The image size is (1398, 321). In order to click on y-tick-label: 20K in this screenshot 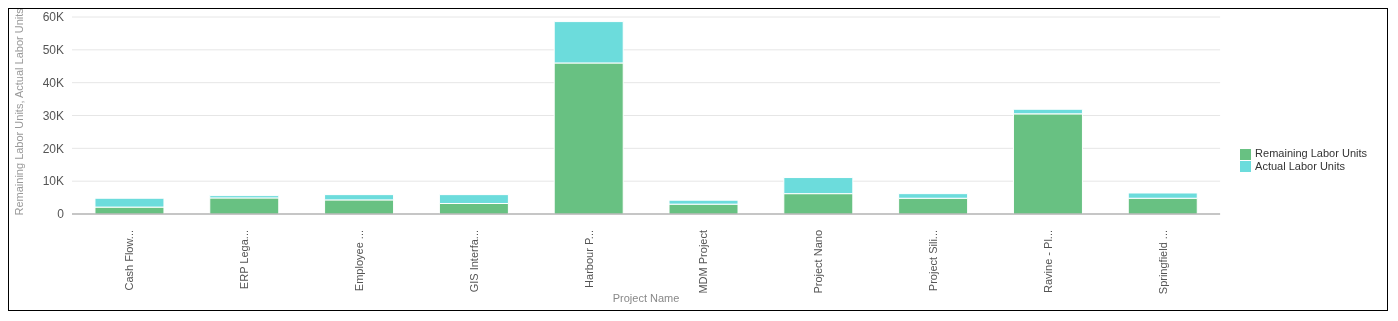, I will do `click(53, 148)`.